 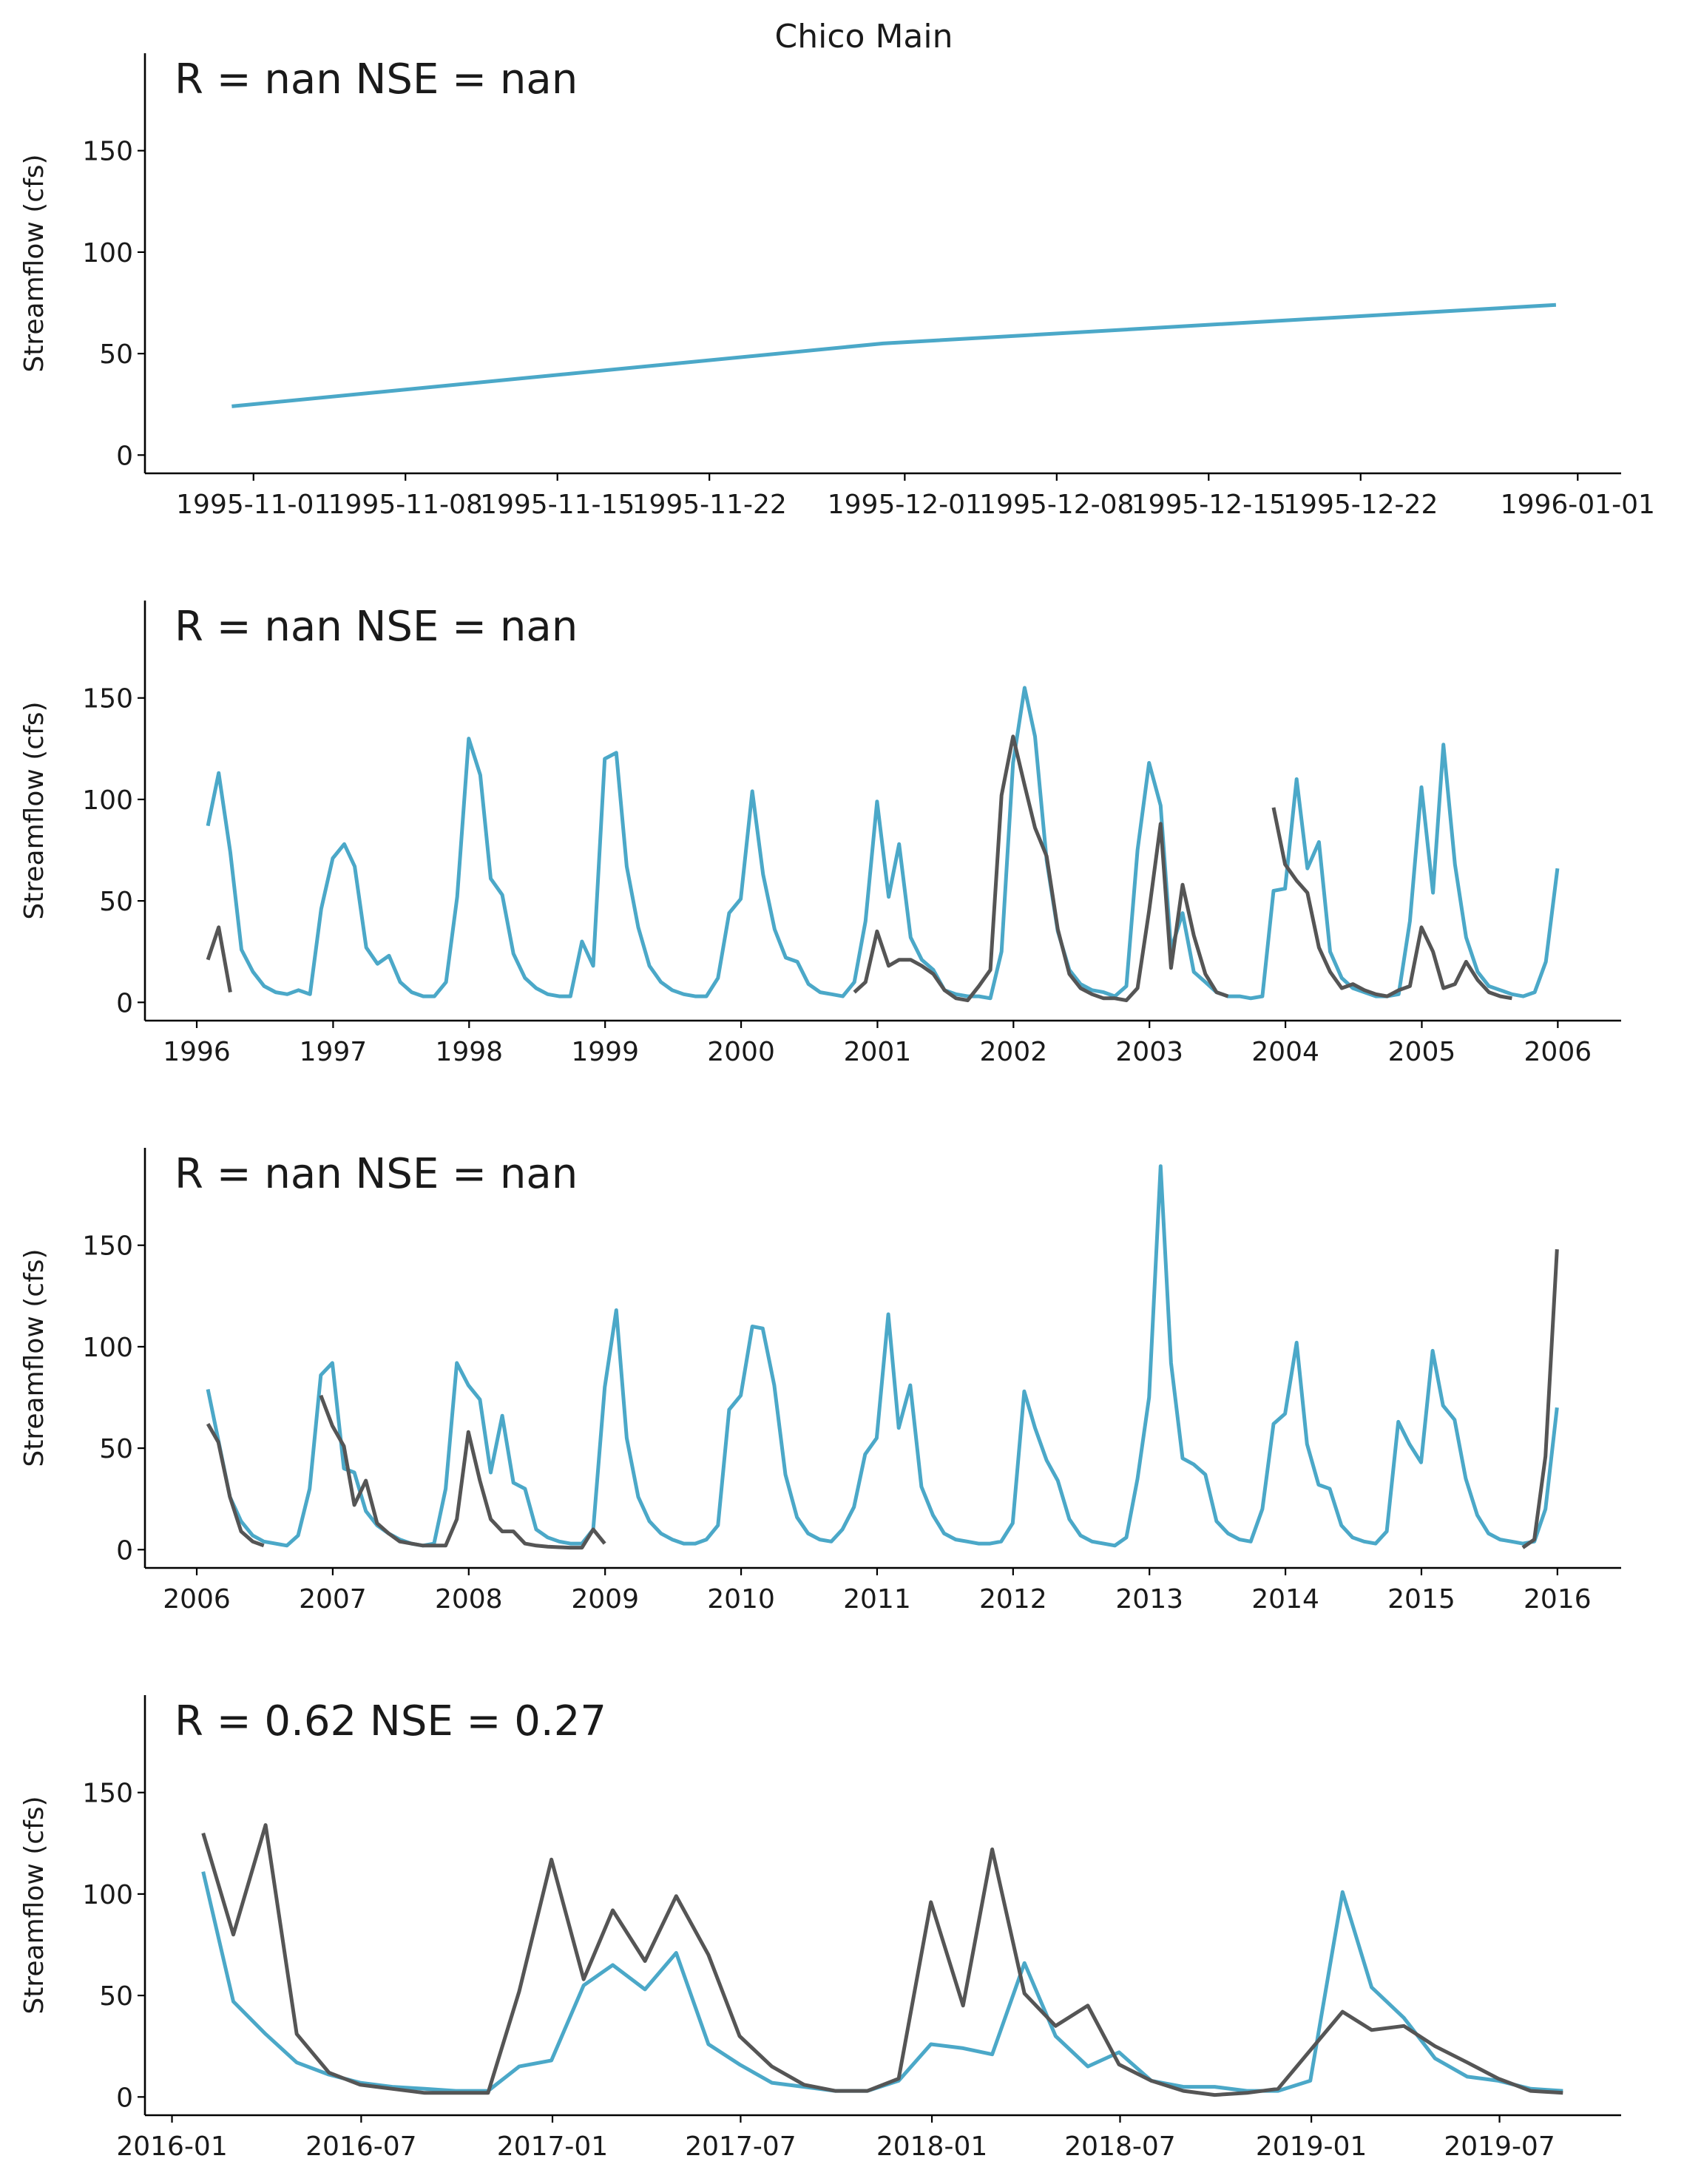 I want to click on x-tick-label: 1996-01-01, so click(x=1578, y=505).